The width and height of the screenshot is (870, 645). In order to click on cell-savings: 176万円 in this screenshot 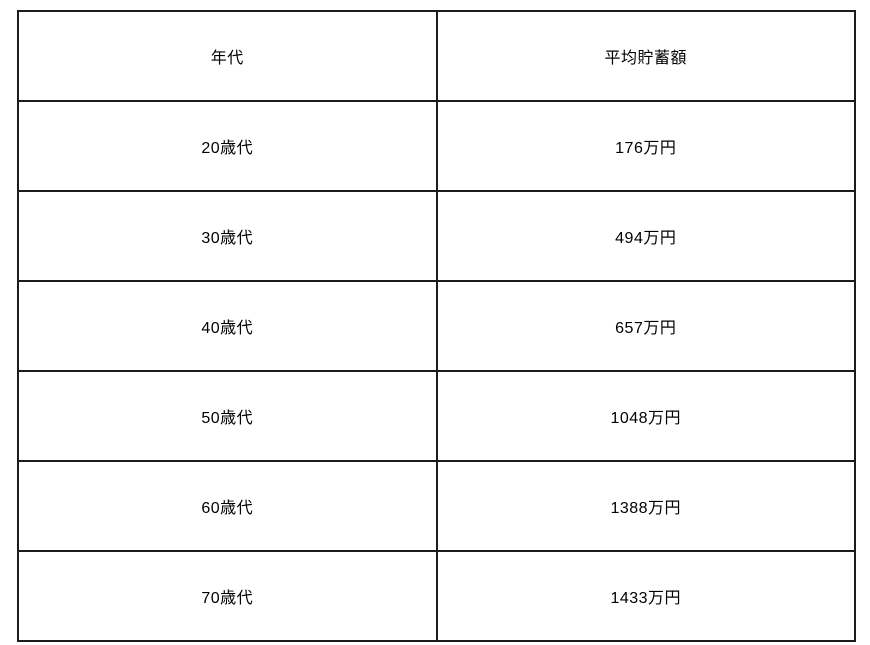, I will do `click(645, 146)`.